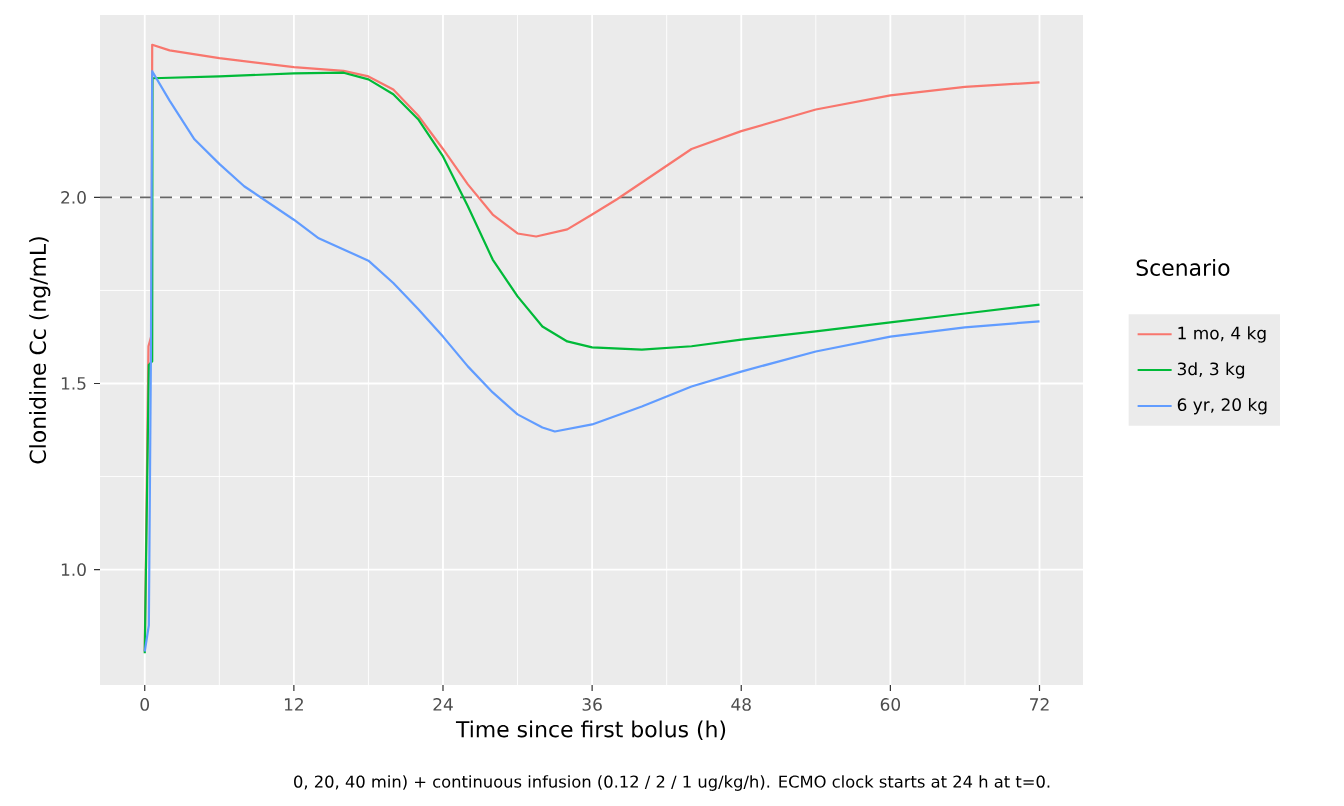 Image resolution: width=1344 pixels, height=806 pixels. What do you see at coordinates (741, 704) in the screenshot?
I see `x-tick-label: 48` at bounding box center [741, 704].